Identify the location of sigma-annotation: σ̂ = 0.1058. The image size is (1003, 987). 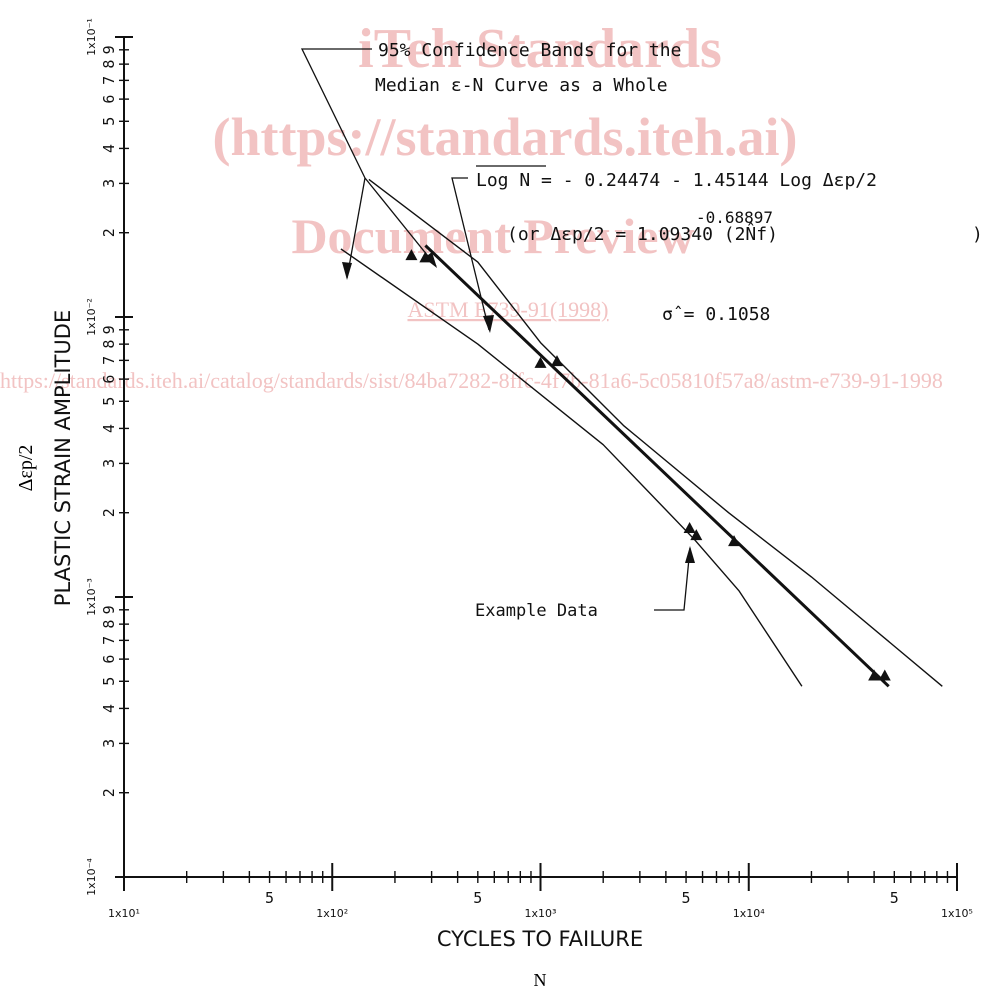
(716, 314).